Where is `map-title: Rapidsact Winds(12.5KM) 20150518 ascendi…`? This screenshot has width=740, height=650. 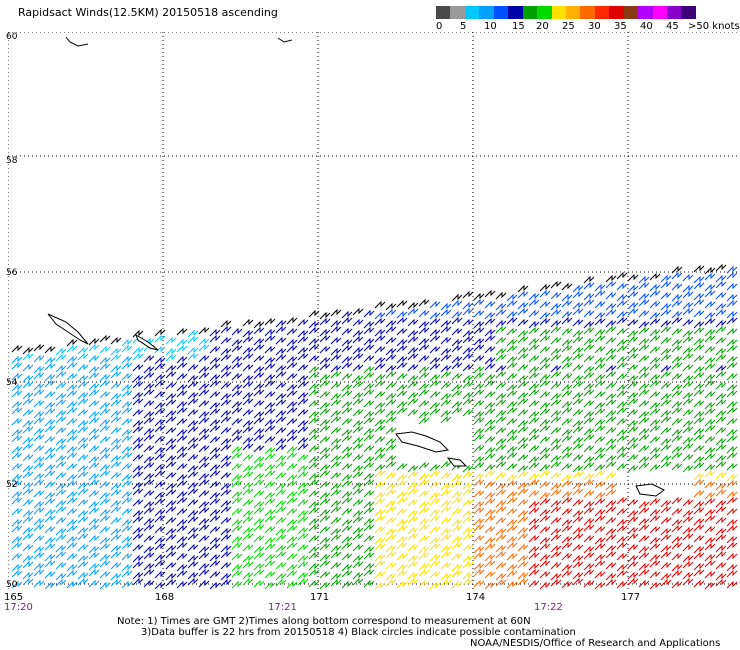
map-title: Rapidsact Winds(12.5KM) 20150518 ascendi… is located at coordinates (148, 12).